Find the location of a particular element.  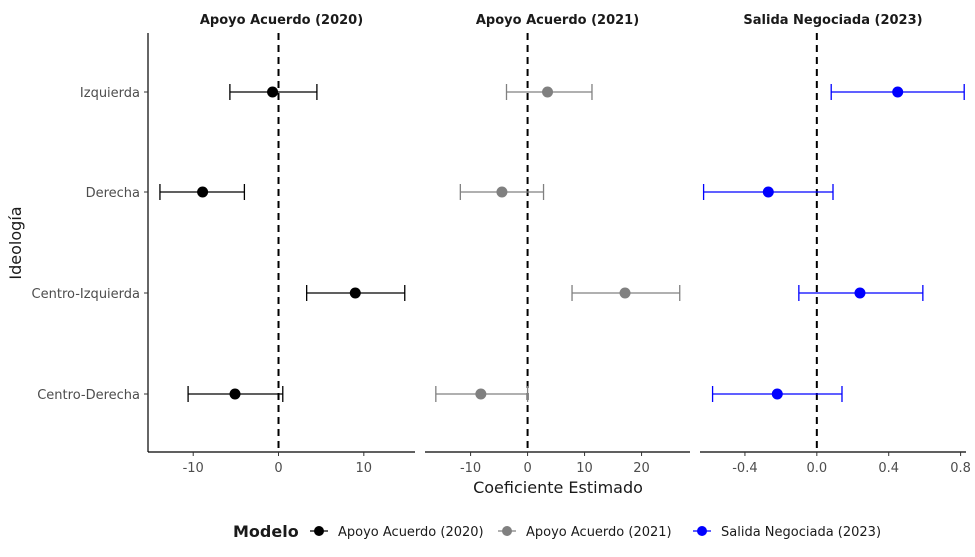

y-tick-label: Centro-Izquierda is located at coordinates (86, 294).